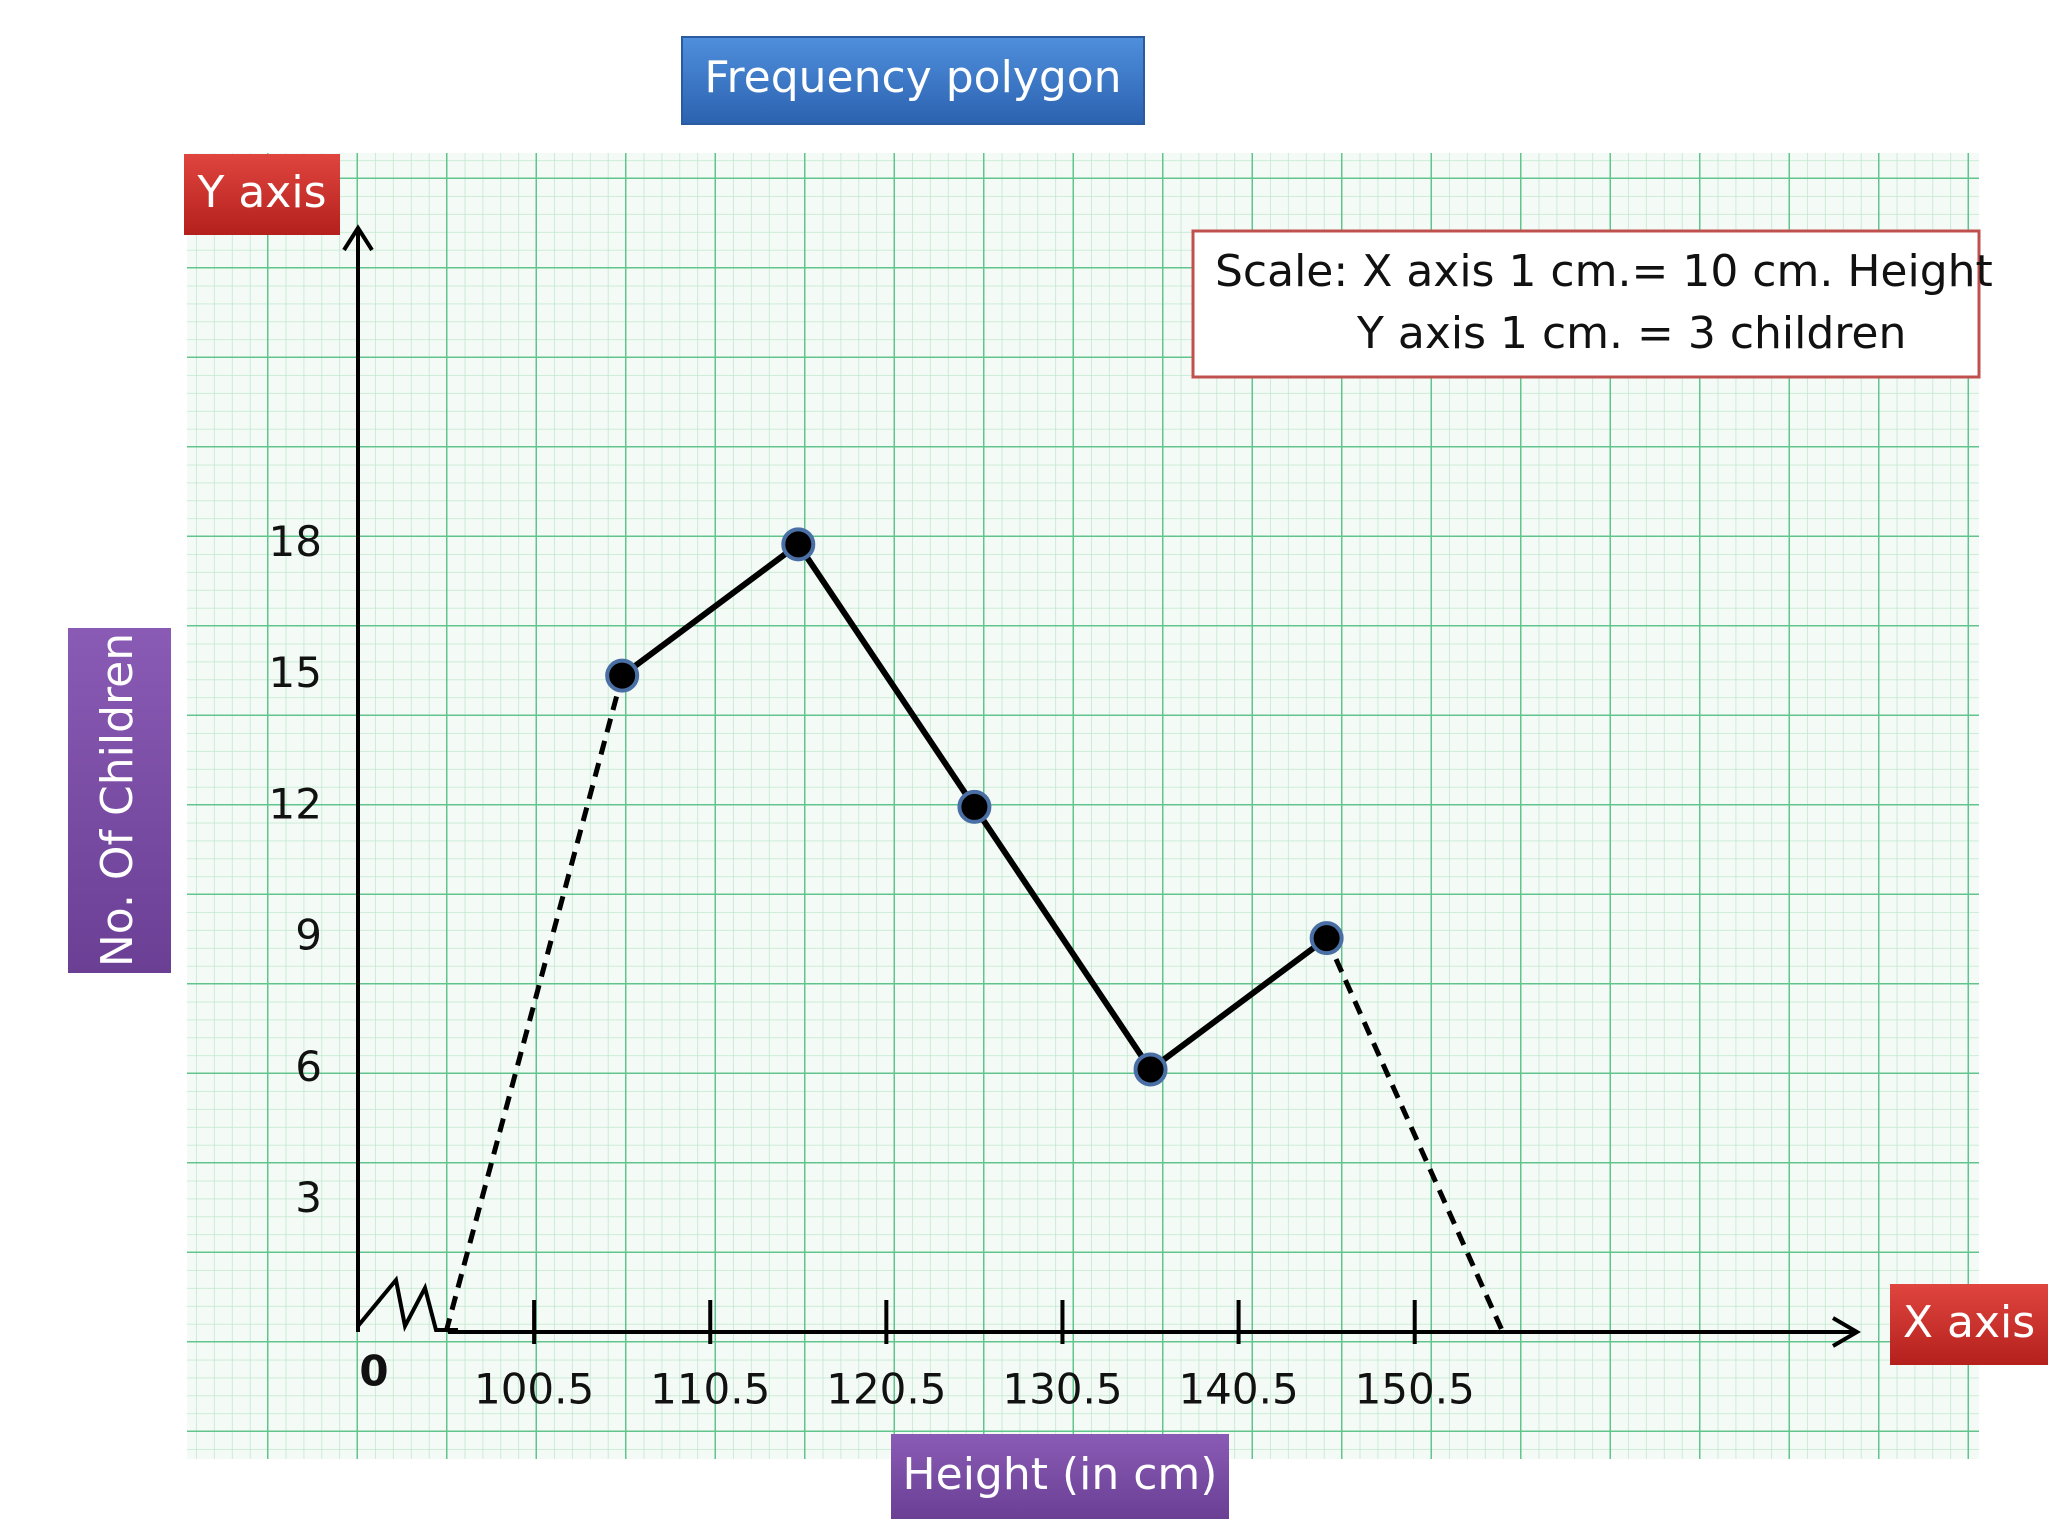  What do you see at coordinates (1062, 1389) in the screenshot?
I see `x-tick-label: 130.5` at bounding box center [1062, 1389].